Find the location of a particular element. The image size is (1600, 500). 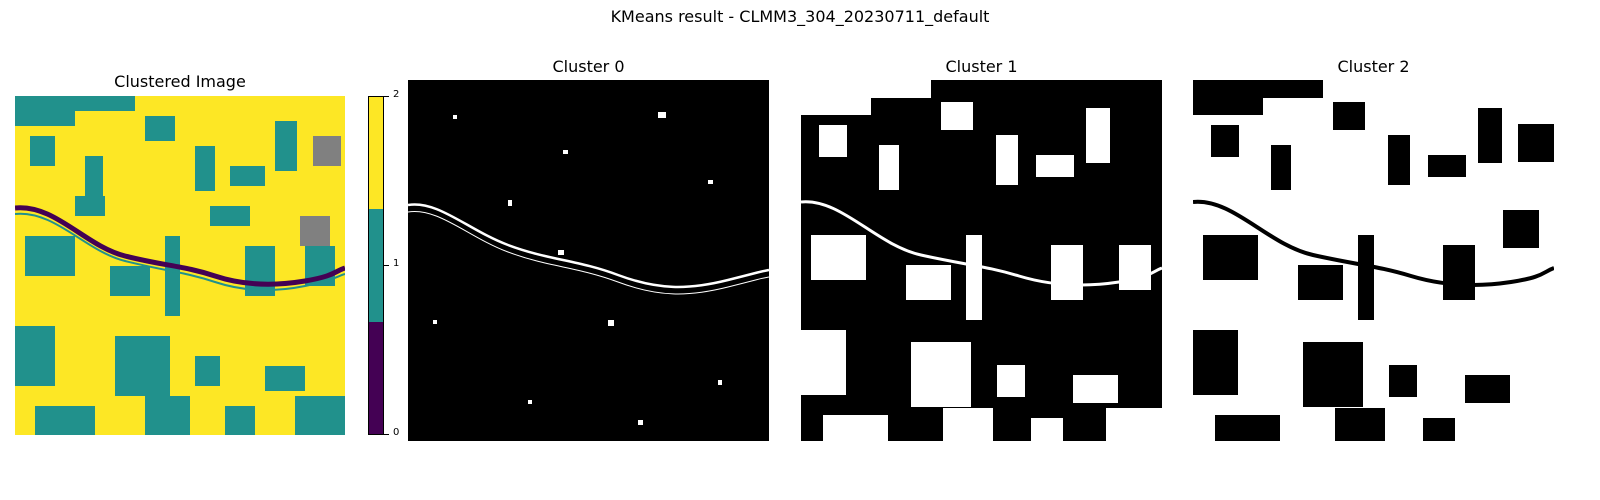

colorbar-label-2: 2 is located at coordinates (396, 94).